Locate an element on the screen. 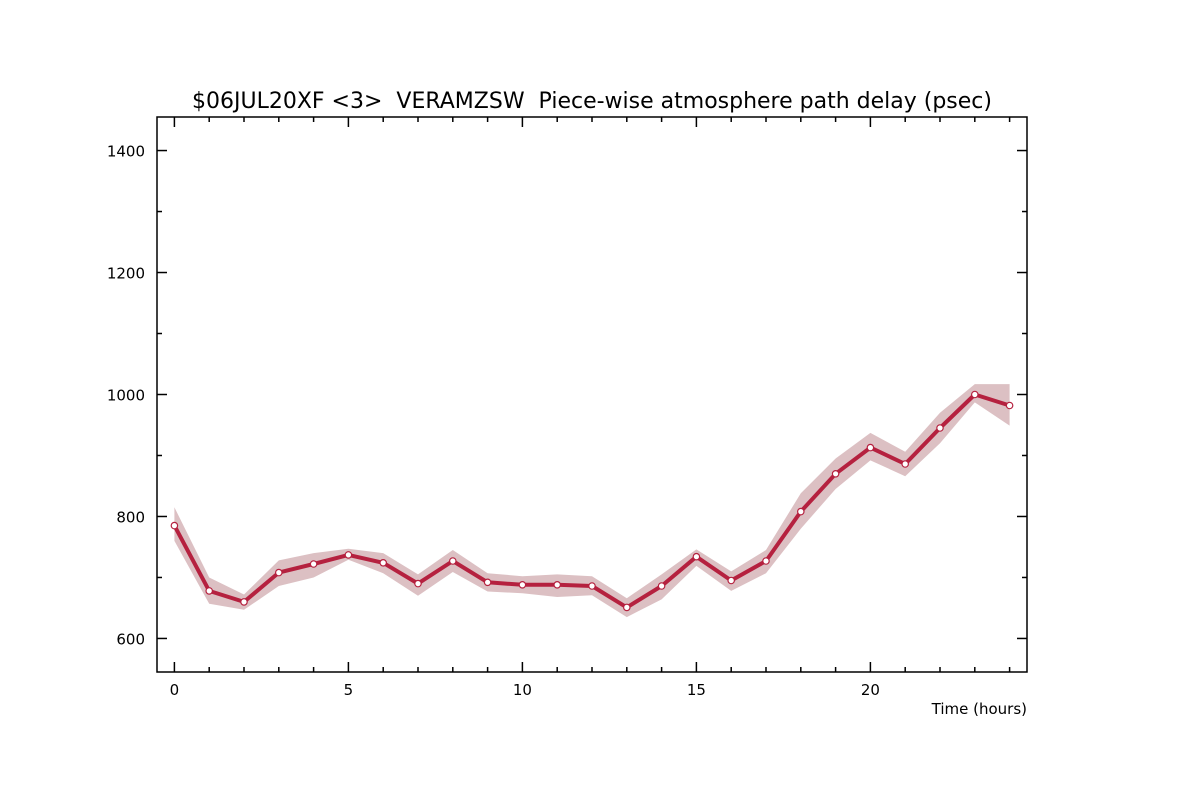 This screenshot has width=1186, height=791. x-tick-label-0: 0 is located at coordinates (175, 690).